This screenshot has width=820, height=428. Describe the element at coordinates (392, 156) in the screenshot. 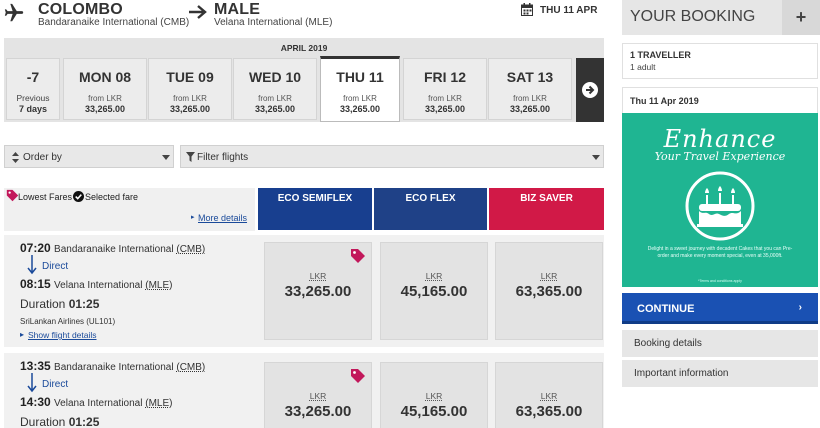

I see `filter-flights-select: Filter flights` at that location.